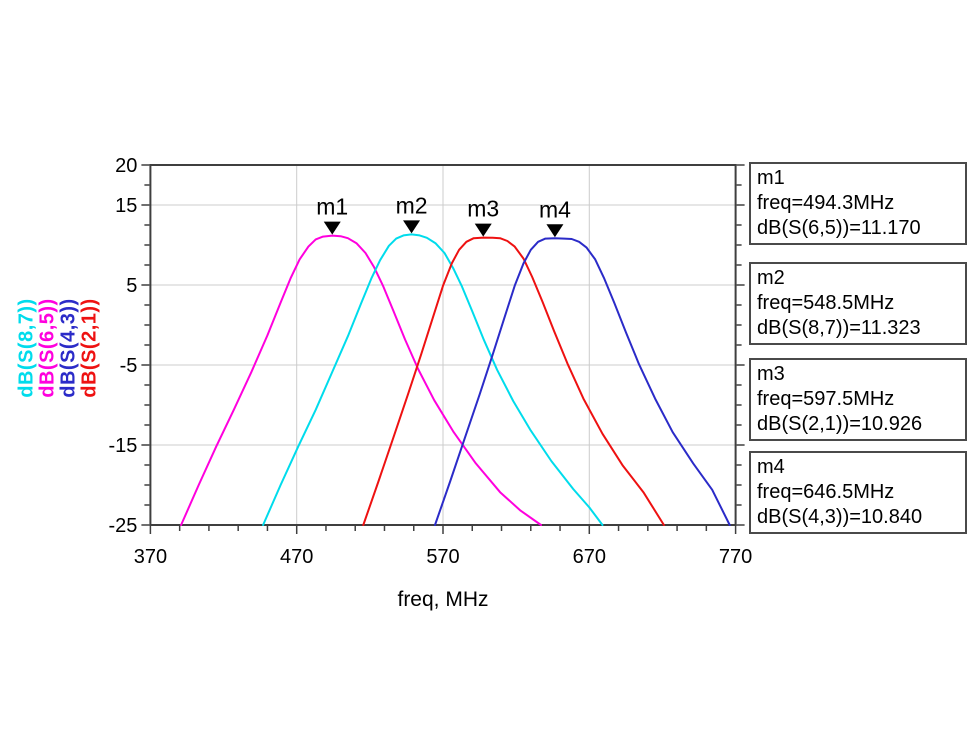  Describe the element at coordinates (89, 348) in the screenshot. I see `y-axis-series-label-s21: dB(S(2,1))` at that location.